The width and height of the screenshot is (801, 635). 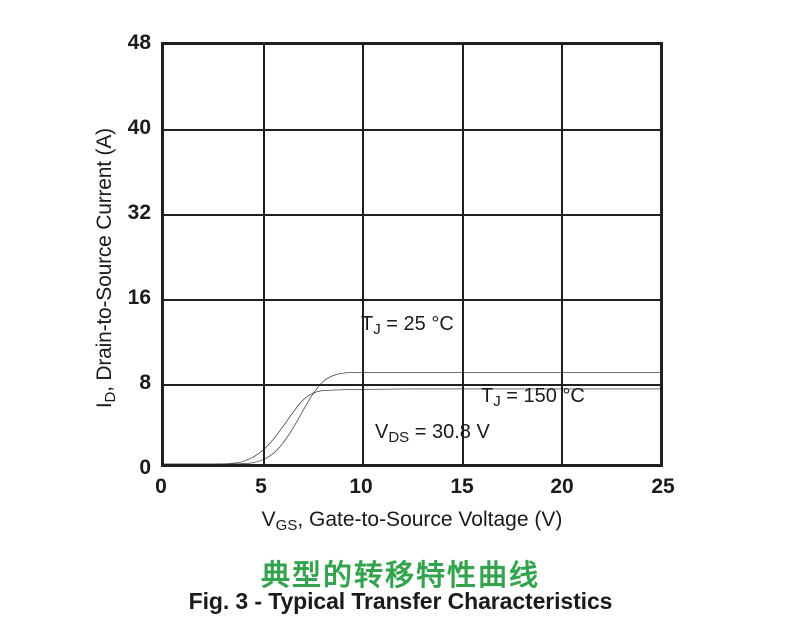 What do you see at coordinates (449, 432) in the screenshot?
I see `annotation-vds-value: = 30.8 V` at bounding box center [449, 432].